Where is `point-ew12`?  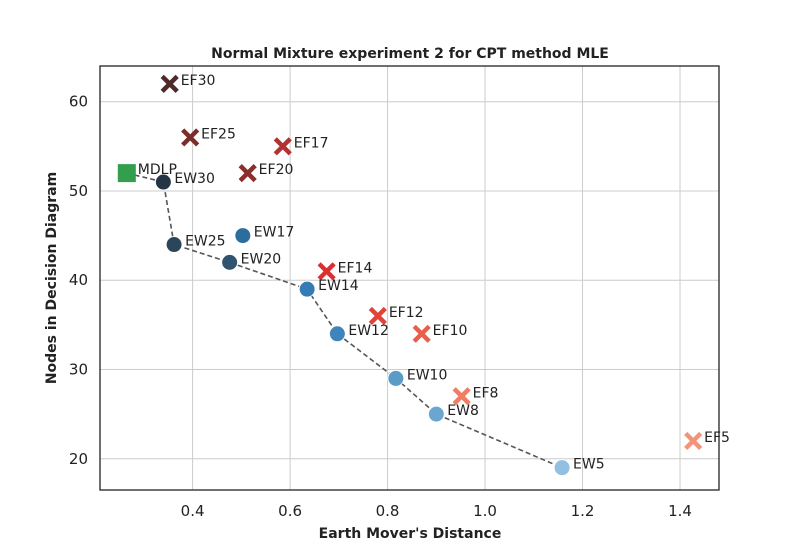
point-ew12 is located at coordinates (337, 334).